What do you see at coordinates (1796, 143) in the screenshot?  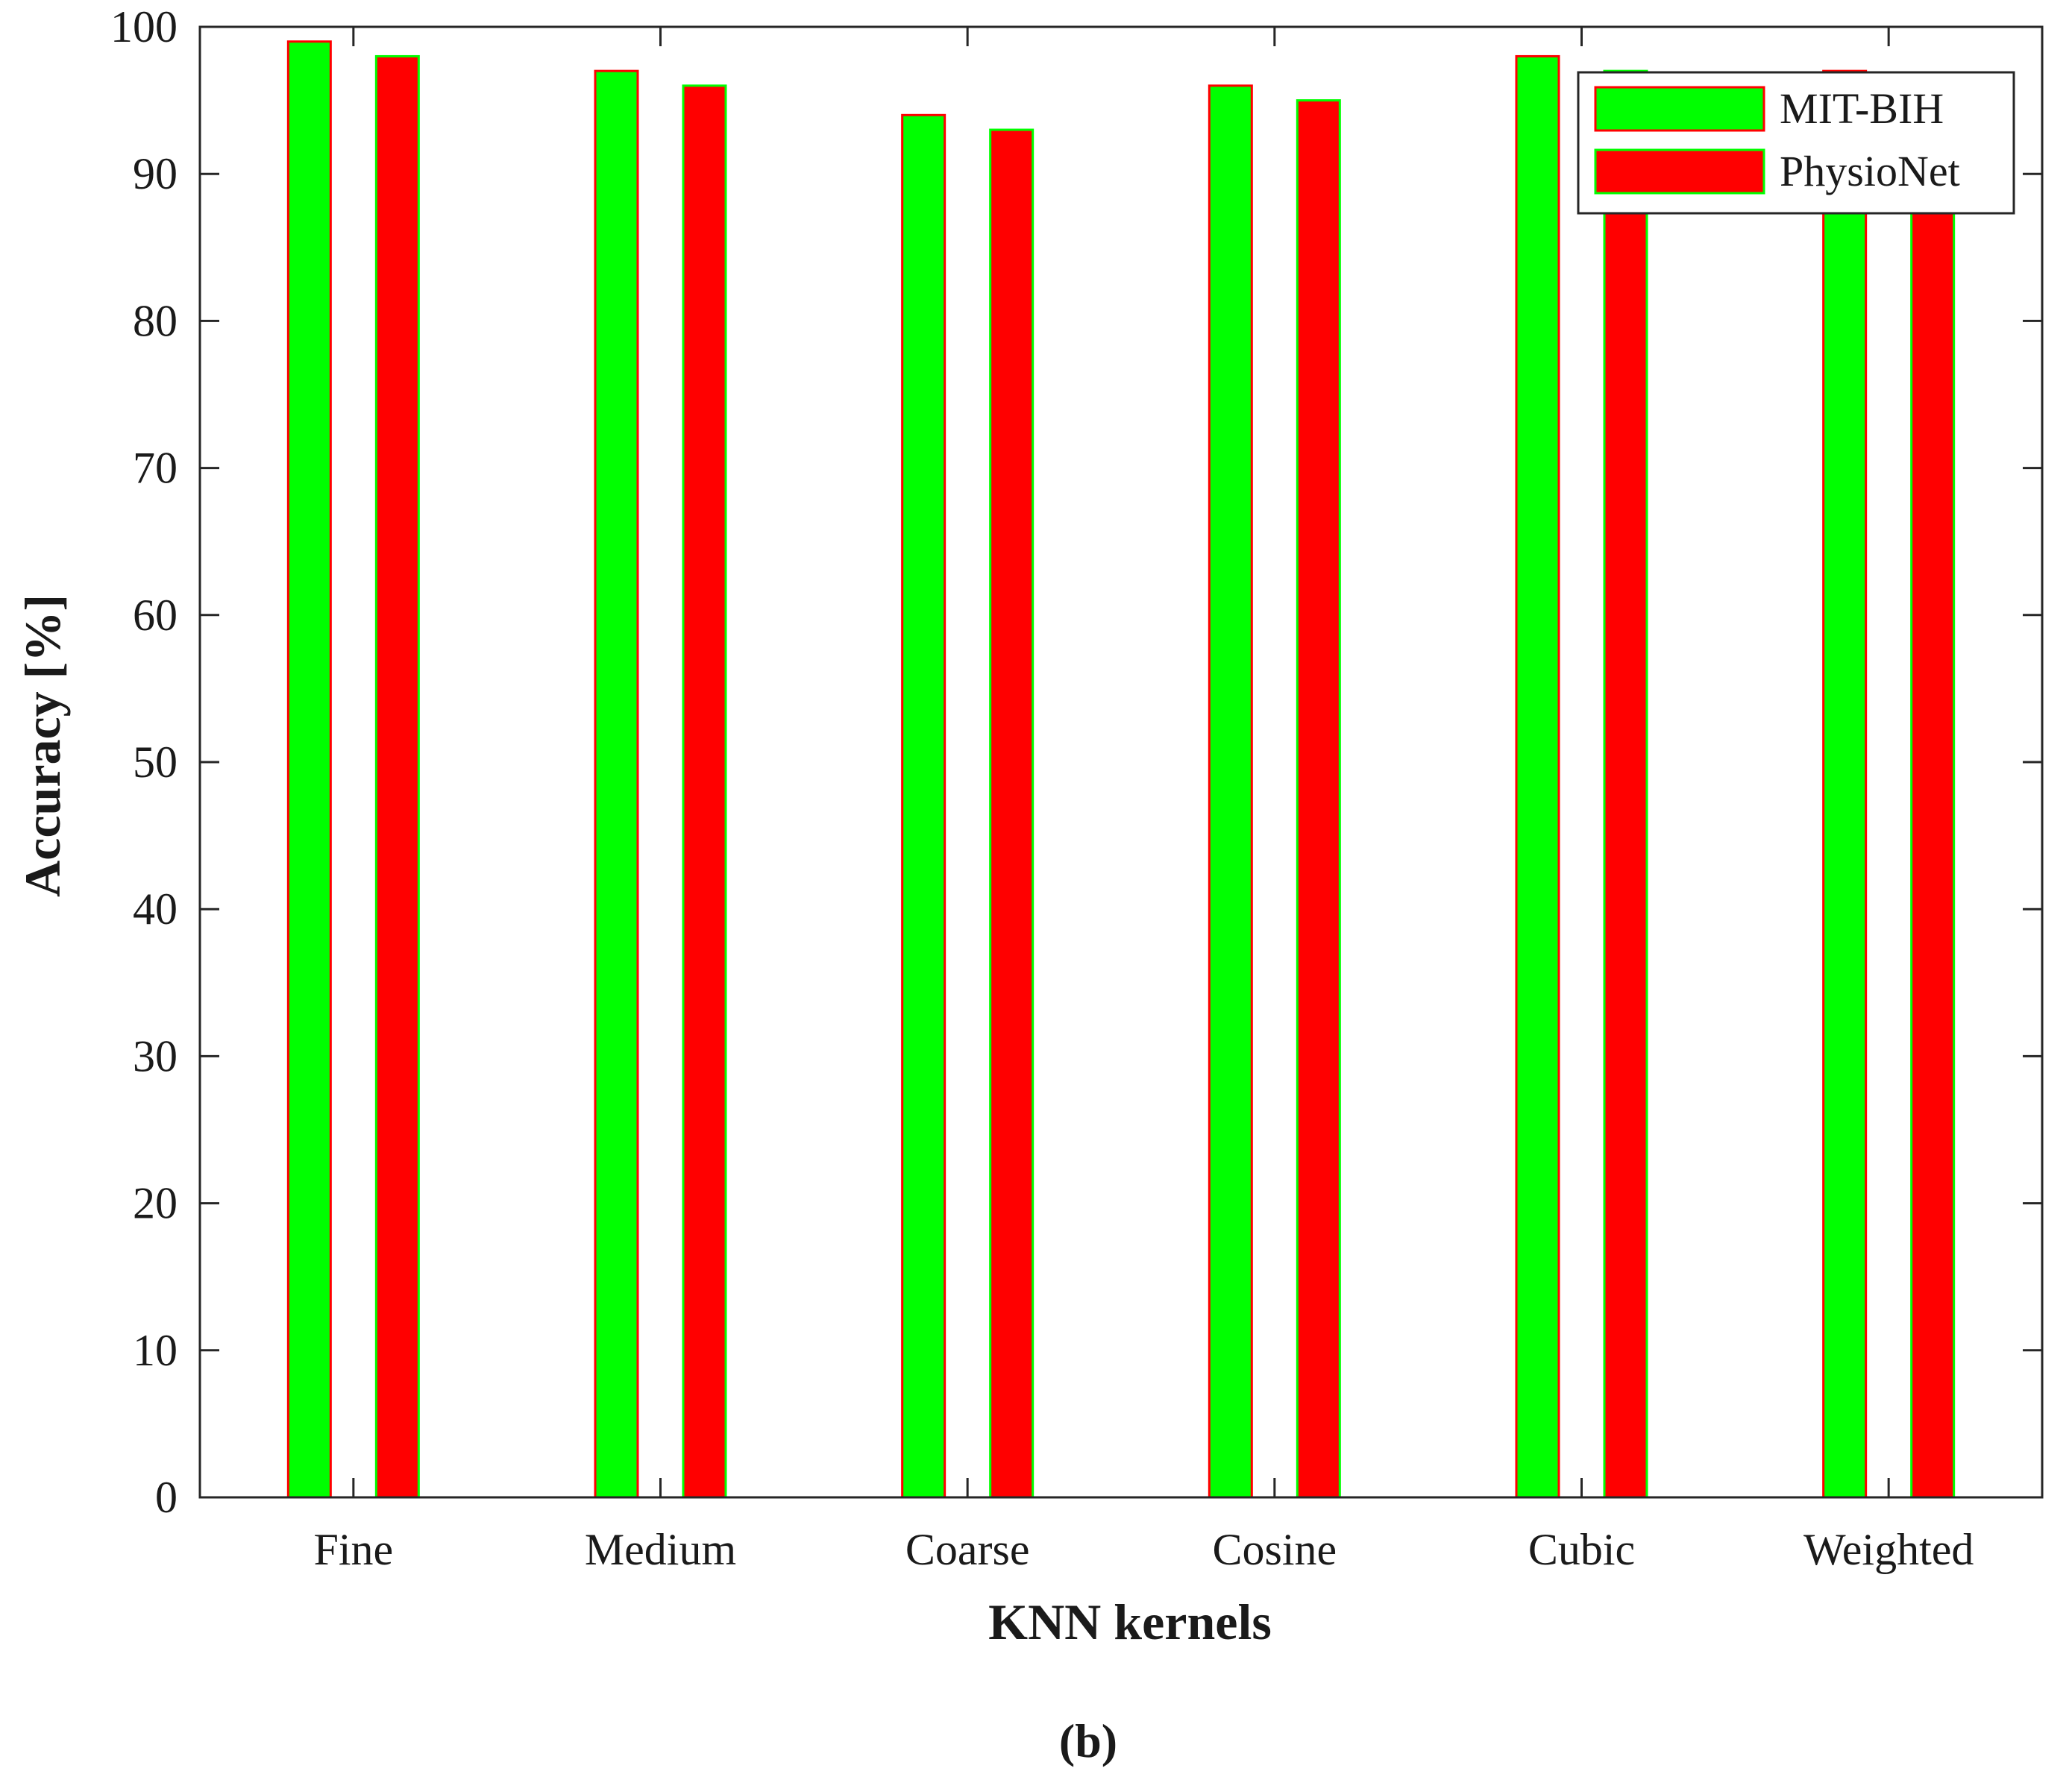 I see `legend: MIT-BIH PhysioNet` at bounding box center [1796, 143].